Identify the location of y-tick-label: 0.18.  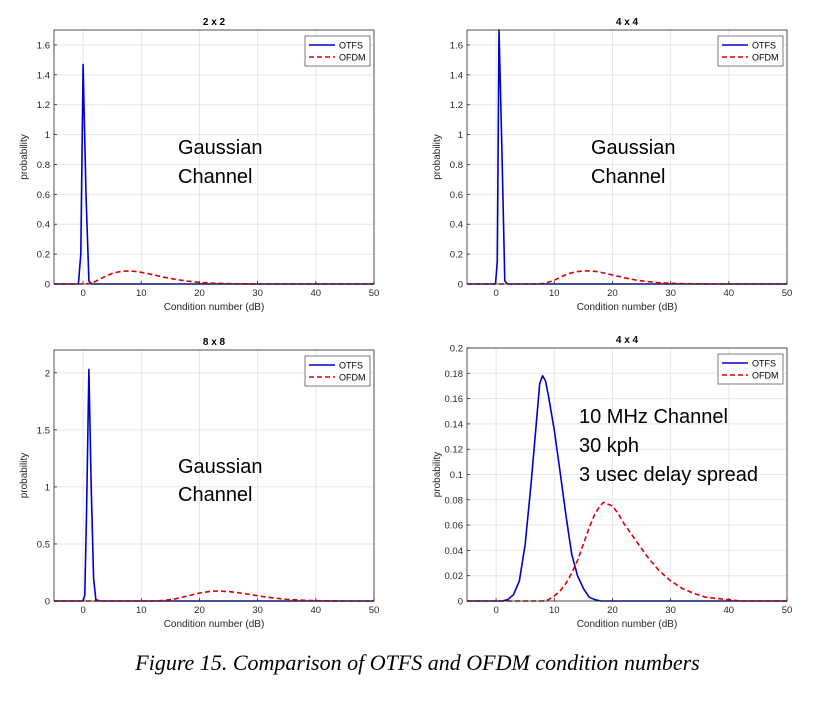
(454, 374).